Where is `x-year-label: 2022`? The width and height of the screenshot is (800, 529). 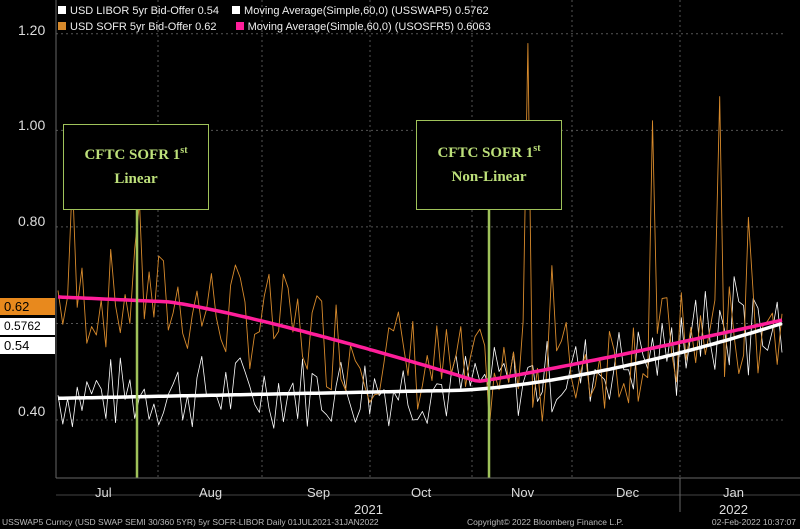 x-year-label: 2022 is located at coordinates (733, 509).